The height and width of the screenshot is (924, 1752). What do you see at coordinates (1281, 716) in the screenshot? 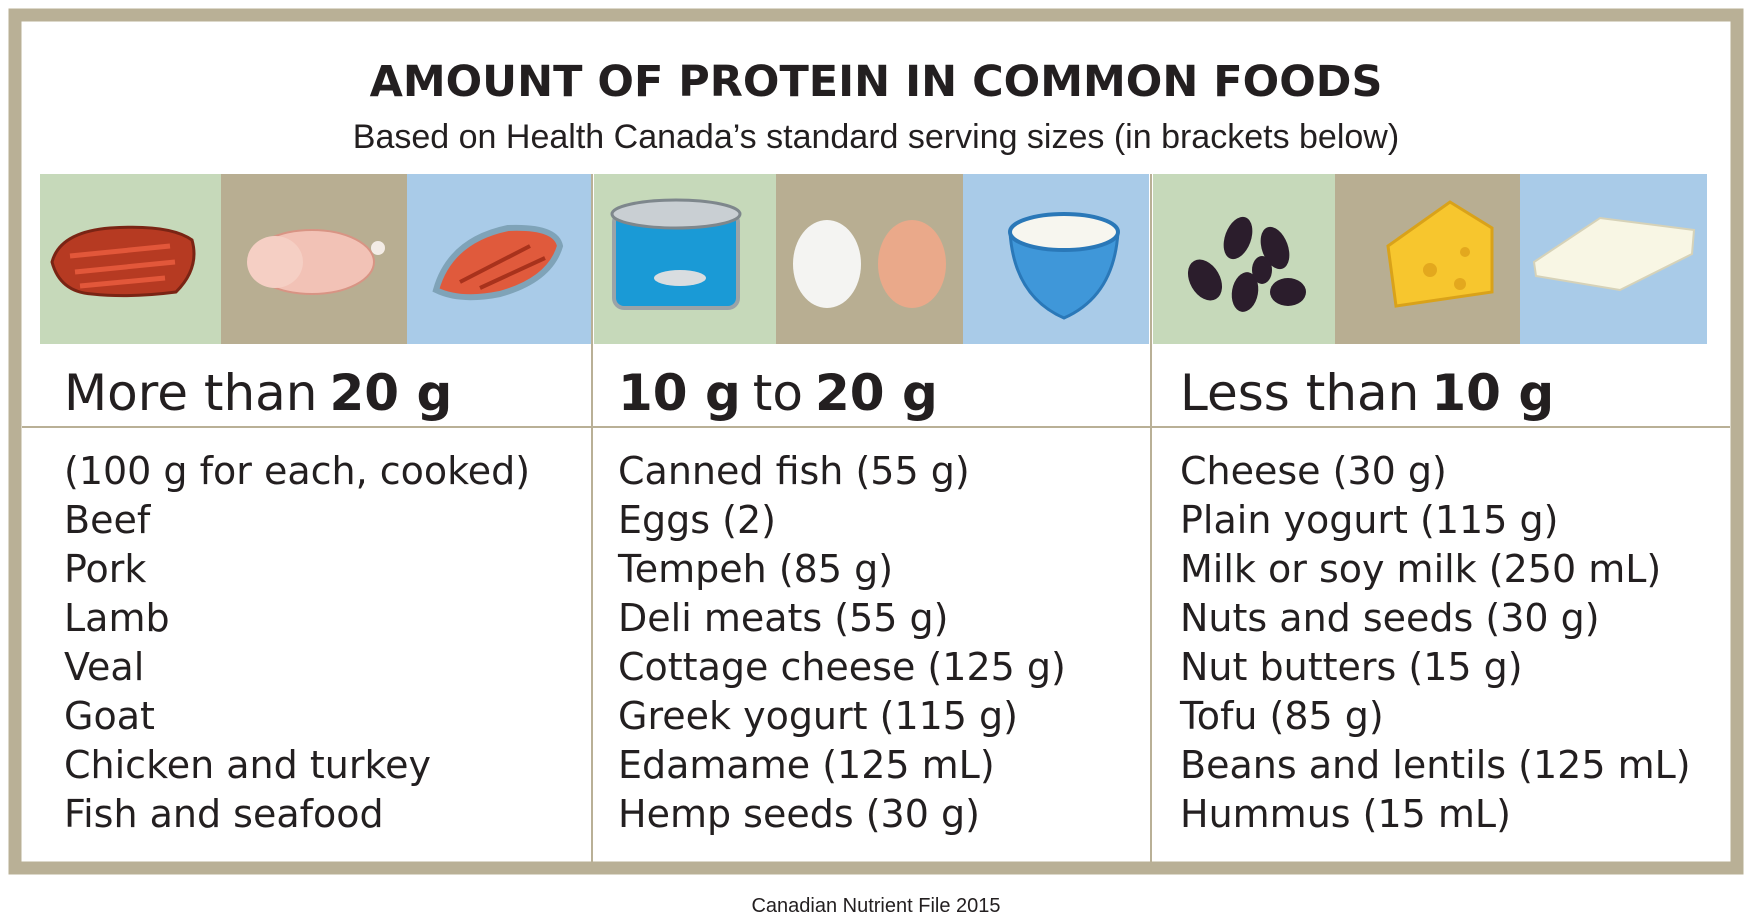
I see `food-item: Tofu (85 g)` at bounding box center [1281, 716].